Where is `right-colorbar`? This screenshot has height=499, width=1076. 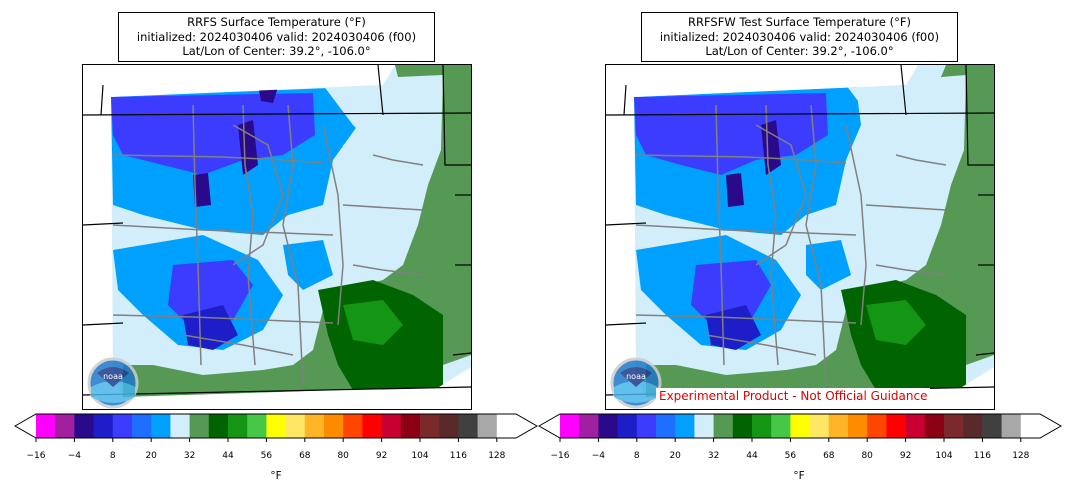
right-colorbar is located at coordinates (800, 427).